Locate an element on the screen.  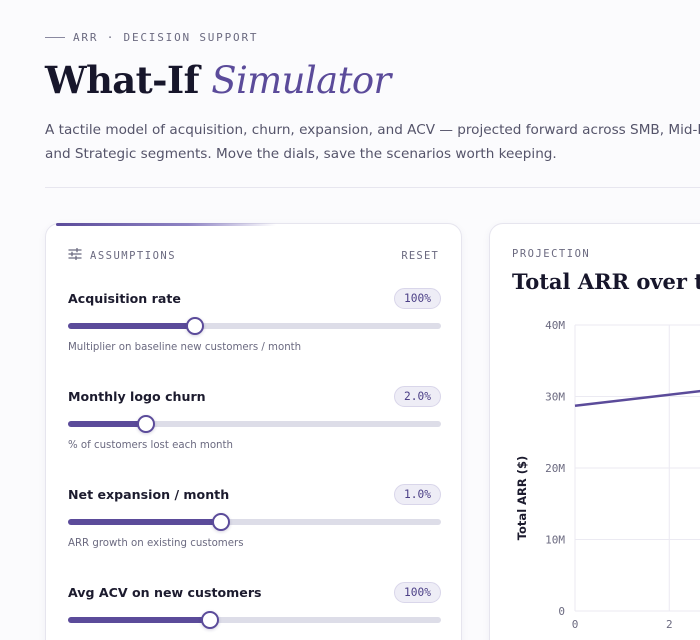
slider-hint: % of customers lost each month is located at coordinates (150, 445).